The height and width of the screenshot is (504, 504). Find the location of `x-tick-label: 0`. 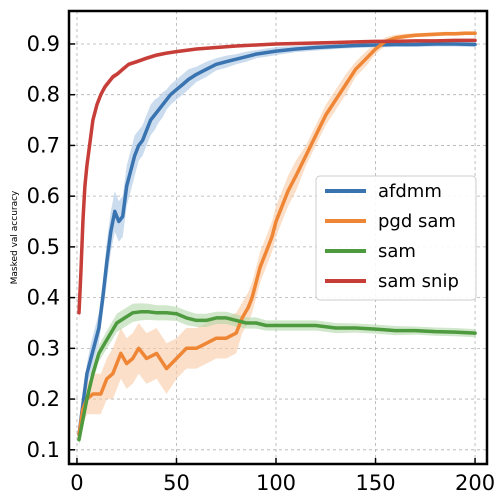

x-tick-label: 0 is located at coordinates (76, 483).